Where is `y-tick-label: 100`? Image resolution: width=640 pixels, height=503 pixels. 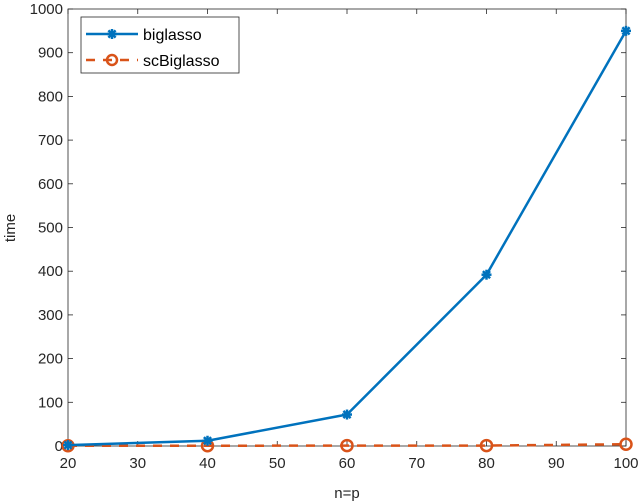 y-tick-label: 100 is located at coordinates (50, 402).